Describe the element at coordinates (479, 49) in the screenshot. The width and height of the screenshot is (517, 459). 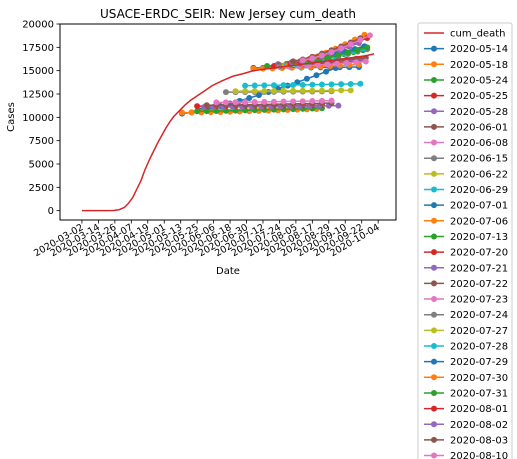
I see `legend-label: 2020-05-14` at that location.